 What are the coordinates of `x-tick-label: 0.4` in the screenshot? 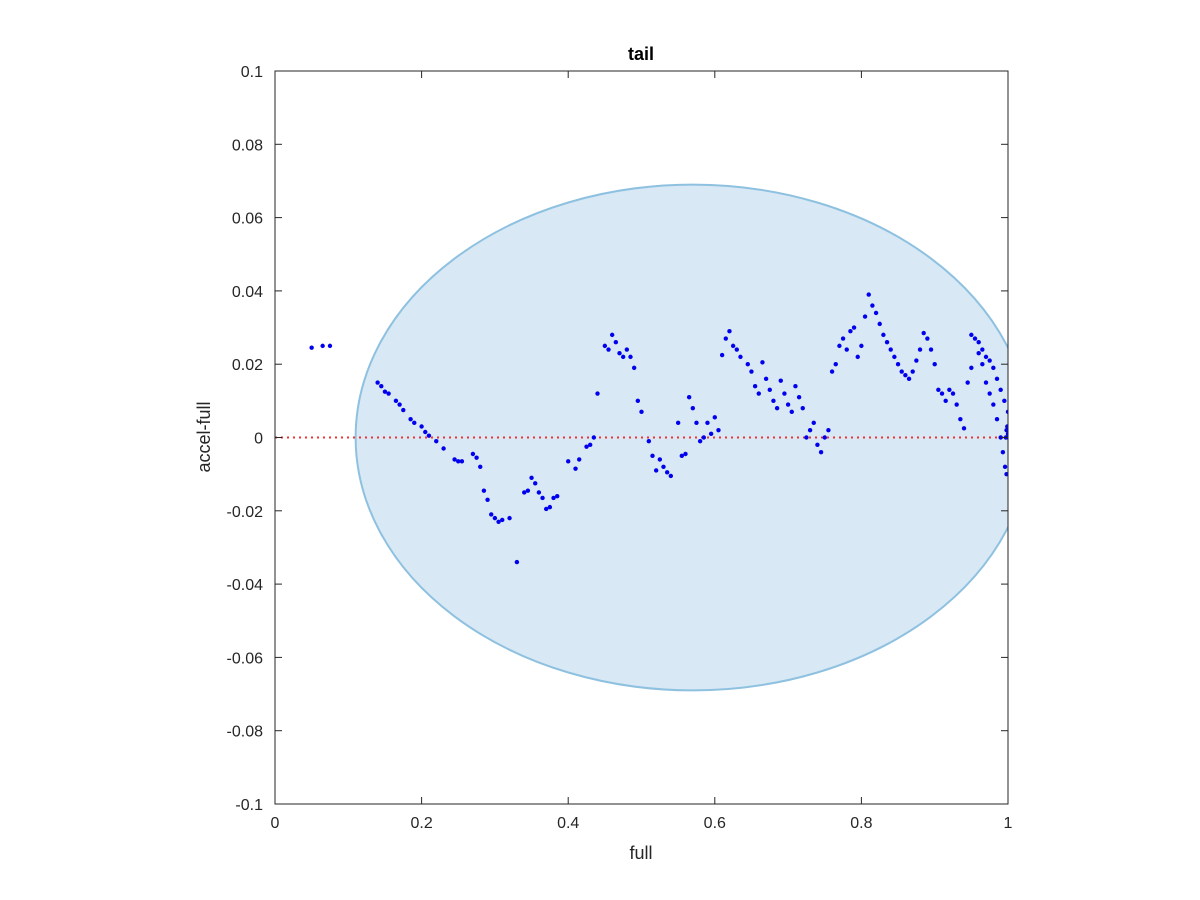 It's located at (568, 823).